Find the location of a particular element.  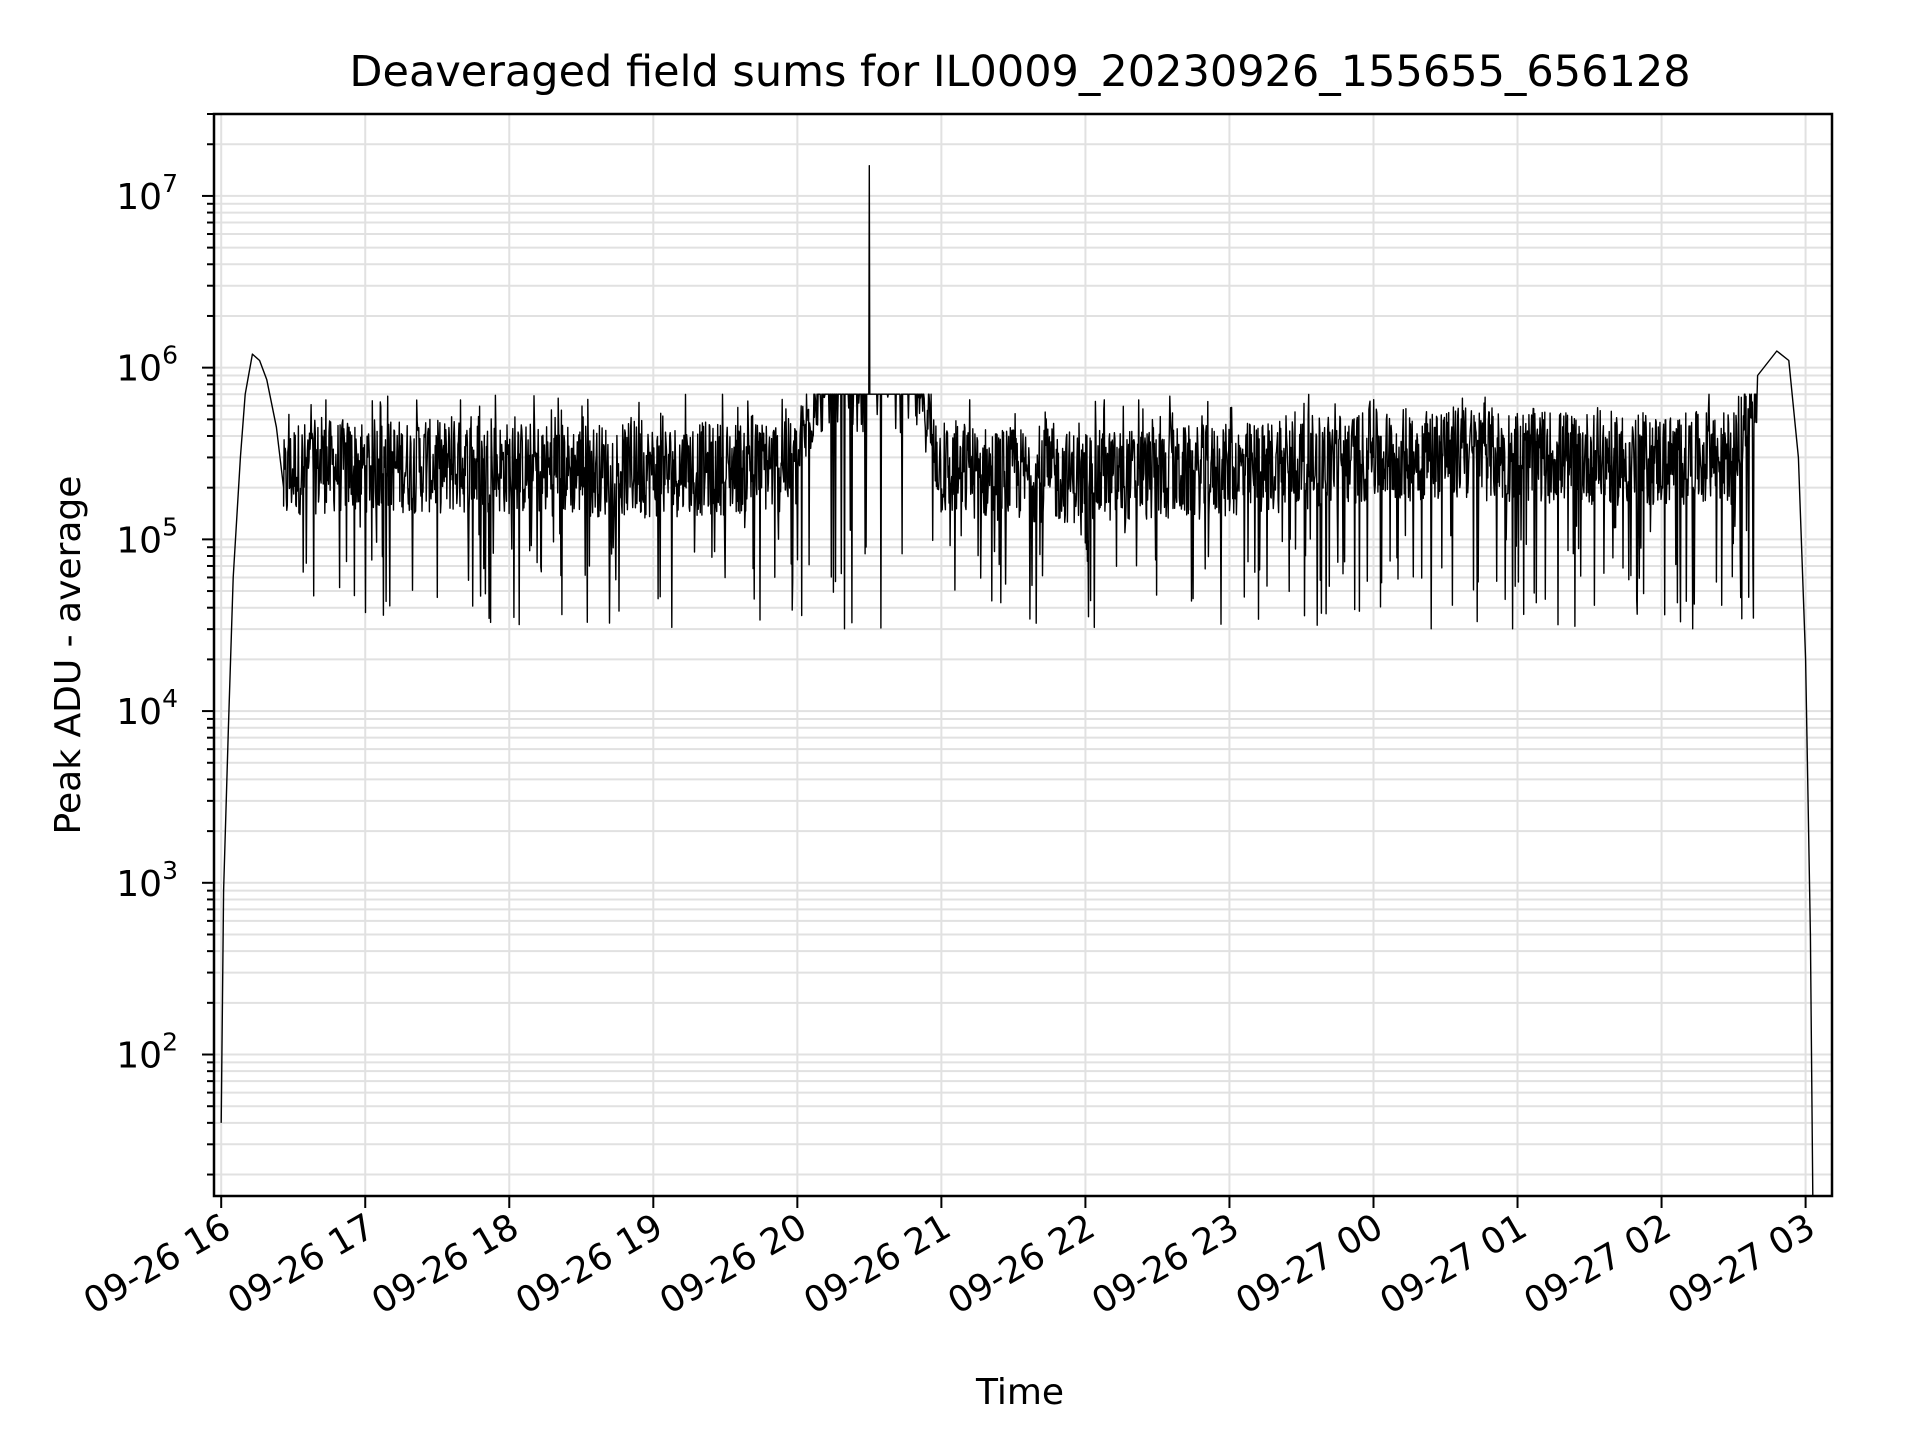

y-tick-label: 10⁶ is located at coordinates (147, 365).